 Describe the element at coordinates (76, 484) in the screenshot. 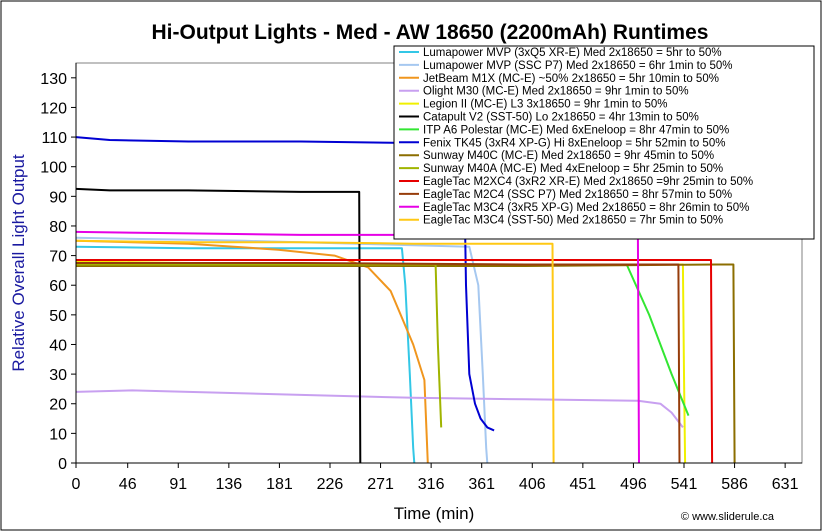

I see `x-tick-label: 0` at that location.